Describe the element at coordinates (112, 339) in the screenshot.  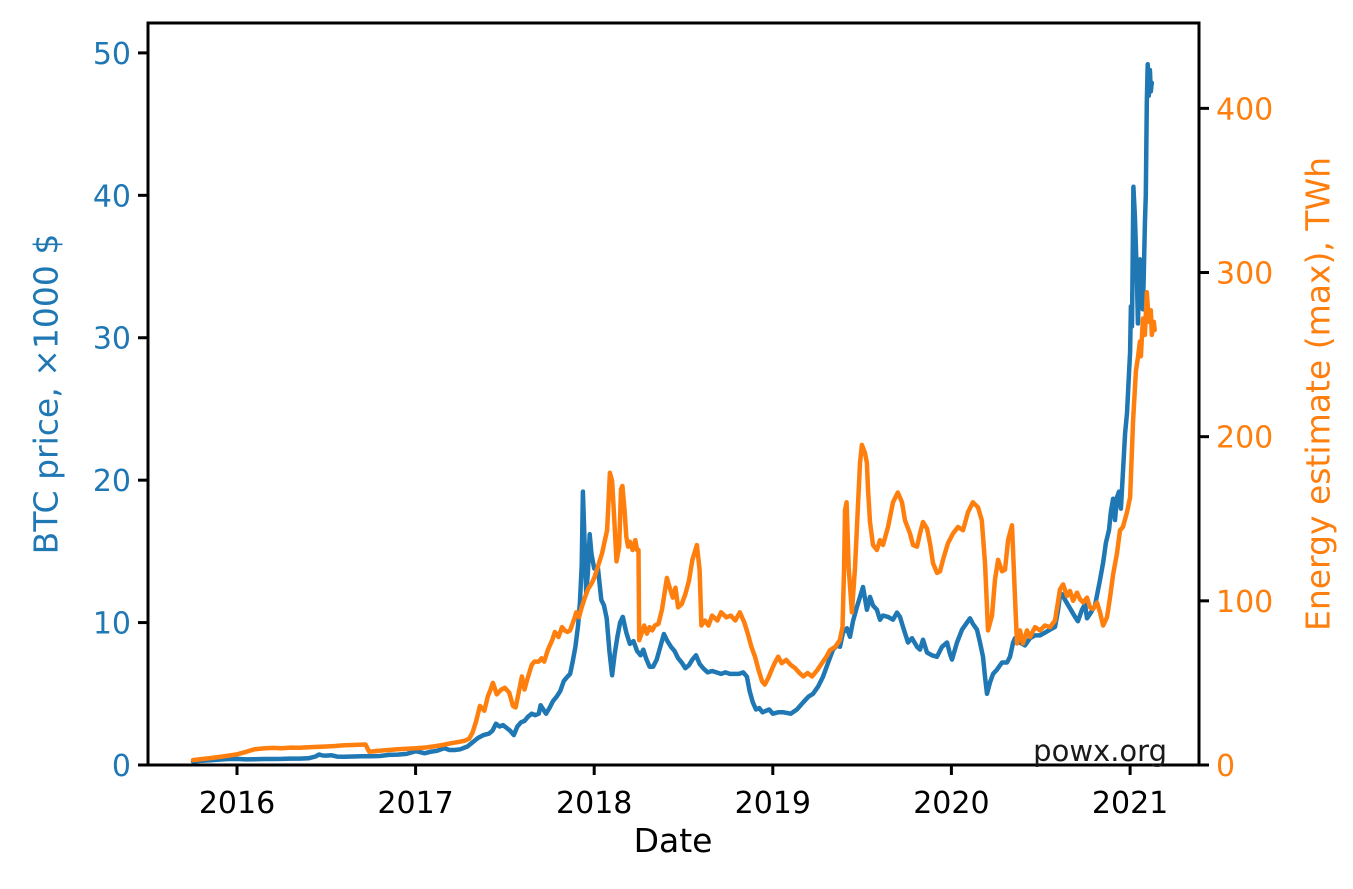
I see `y-left-tick-label: 30` at that location.